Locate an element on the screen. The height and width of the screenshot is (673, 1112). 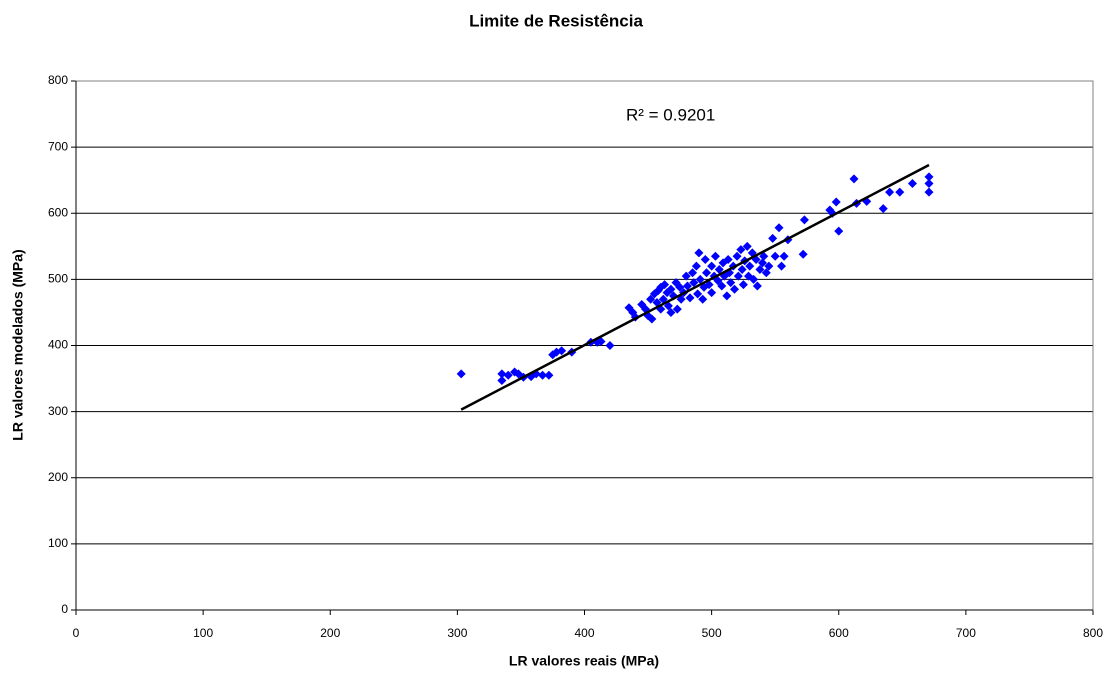
y-tick-label: 500 is located at coordinates (58, 279).